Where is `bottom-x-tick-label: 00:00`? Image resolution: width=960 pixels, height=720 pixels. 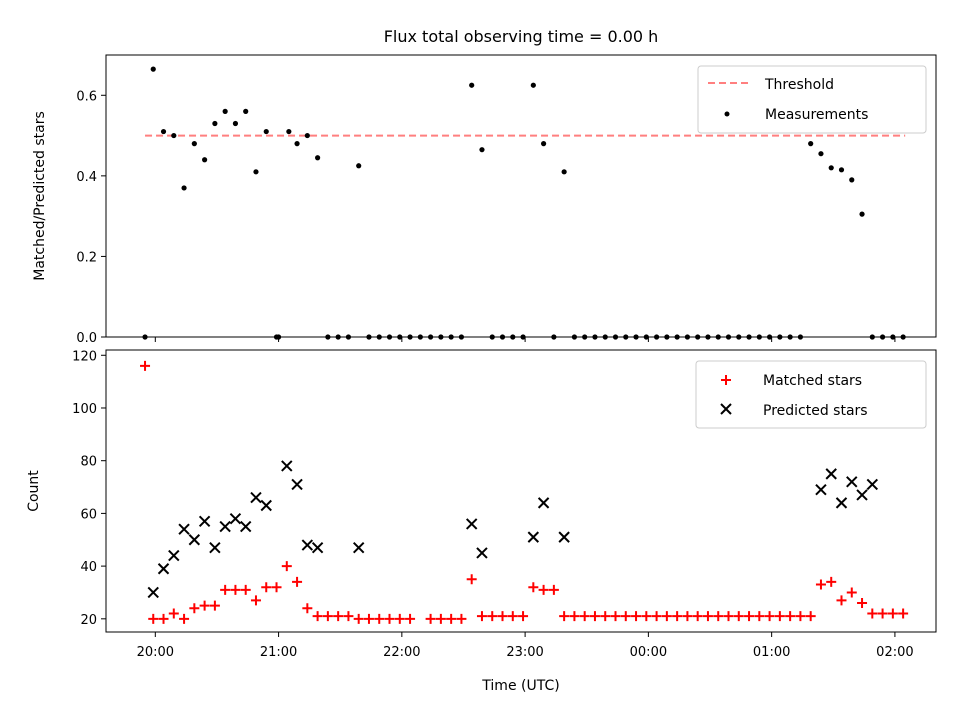 bottom-x-tick-label: 00:00 is located at coordinates (648, 652).